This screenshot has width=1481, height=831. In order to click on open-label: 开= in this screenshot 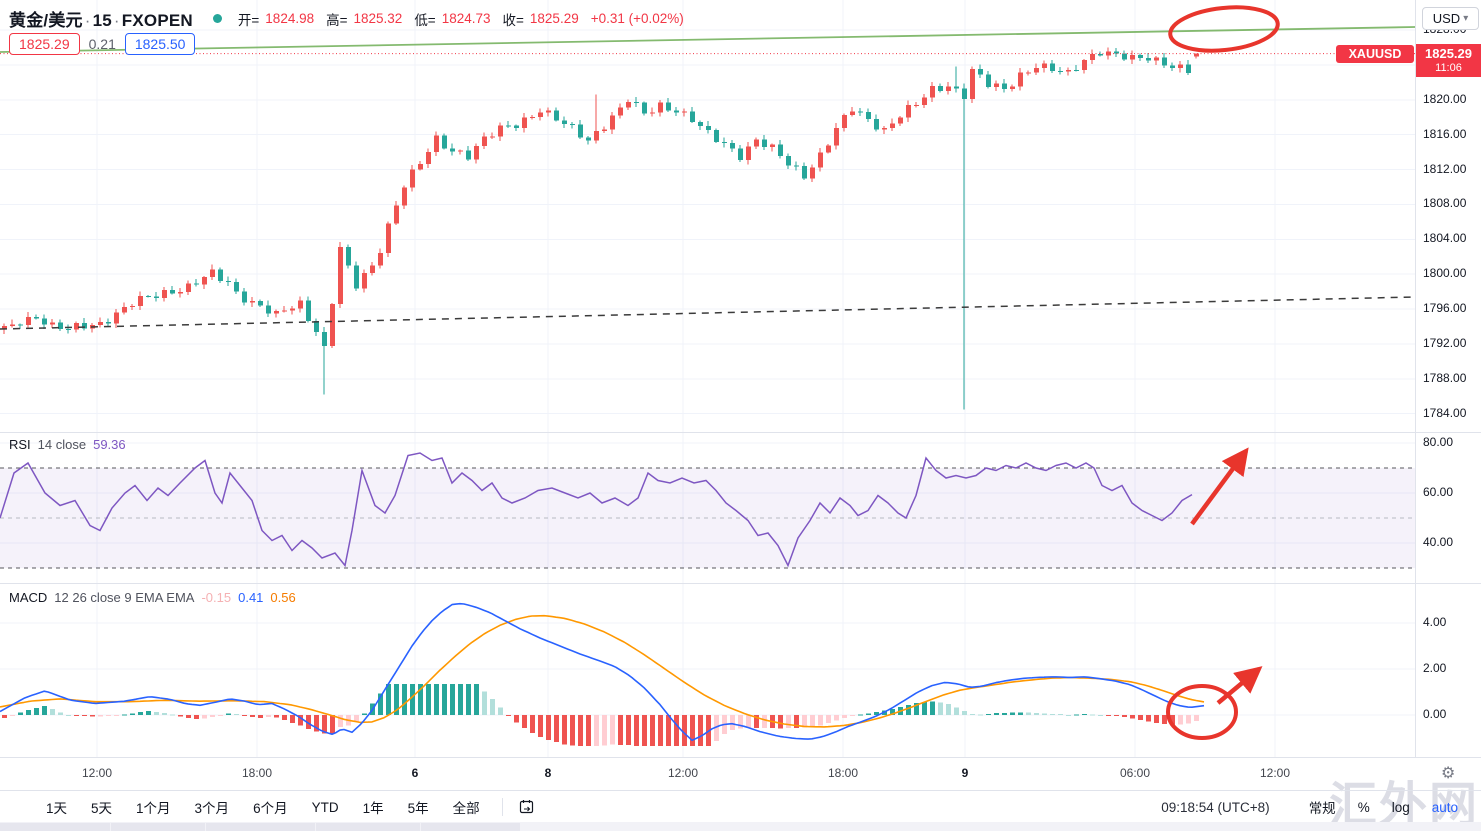, I will do `click(248, 20)`.